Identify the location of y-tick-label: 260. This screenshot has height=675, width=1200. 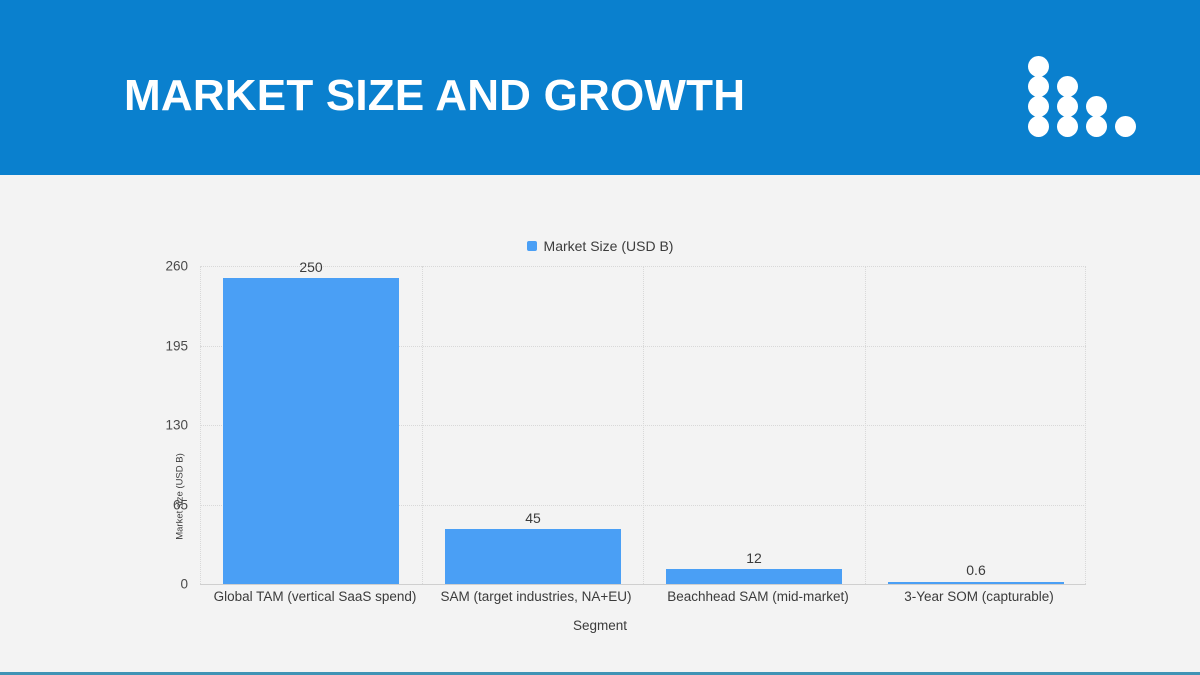
(176, 266).